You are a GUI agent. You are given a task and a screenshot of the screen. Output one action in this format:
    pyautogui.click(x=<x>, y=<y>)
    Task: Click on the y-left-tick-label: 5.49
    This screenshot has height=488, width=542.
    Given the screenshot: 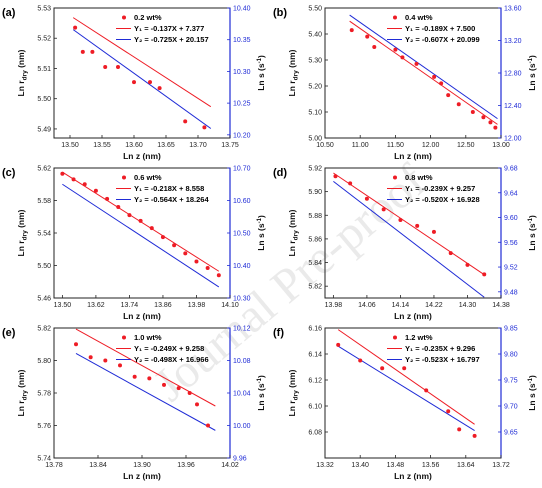 What is the action you would take?
    pyautogui.click(x=44, y=129)
    